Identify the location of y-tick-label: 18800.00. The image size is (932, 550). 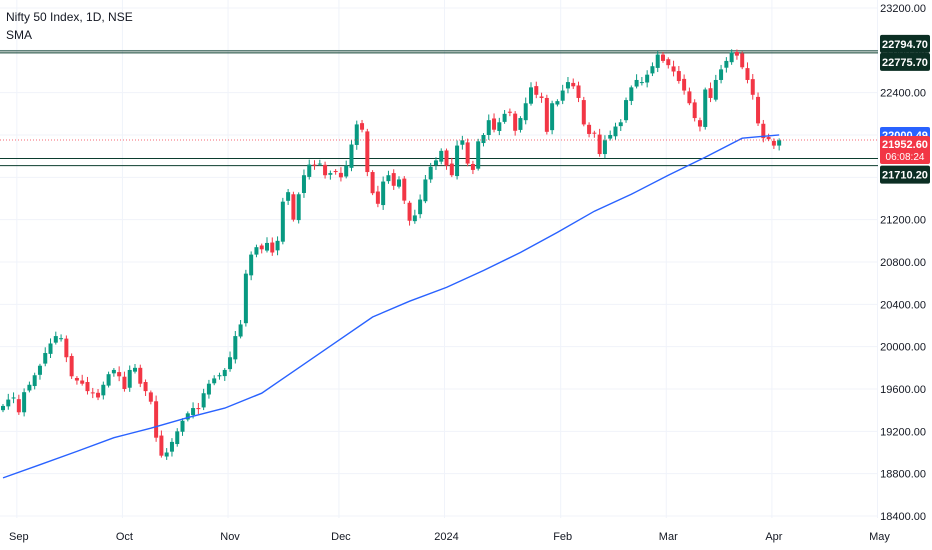
(903, 475).